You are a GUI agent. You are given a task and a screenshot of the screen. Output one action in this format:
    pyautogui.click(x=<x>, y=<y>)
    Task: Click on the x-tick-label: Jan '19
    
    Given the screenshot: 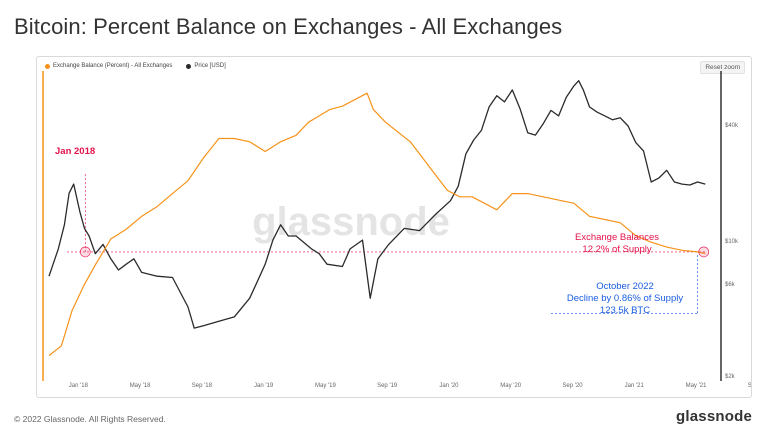 What is the action you would take?
    pyautogui.click(x=264, y=386)
    